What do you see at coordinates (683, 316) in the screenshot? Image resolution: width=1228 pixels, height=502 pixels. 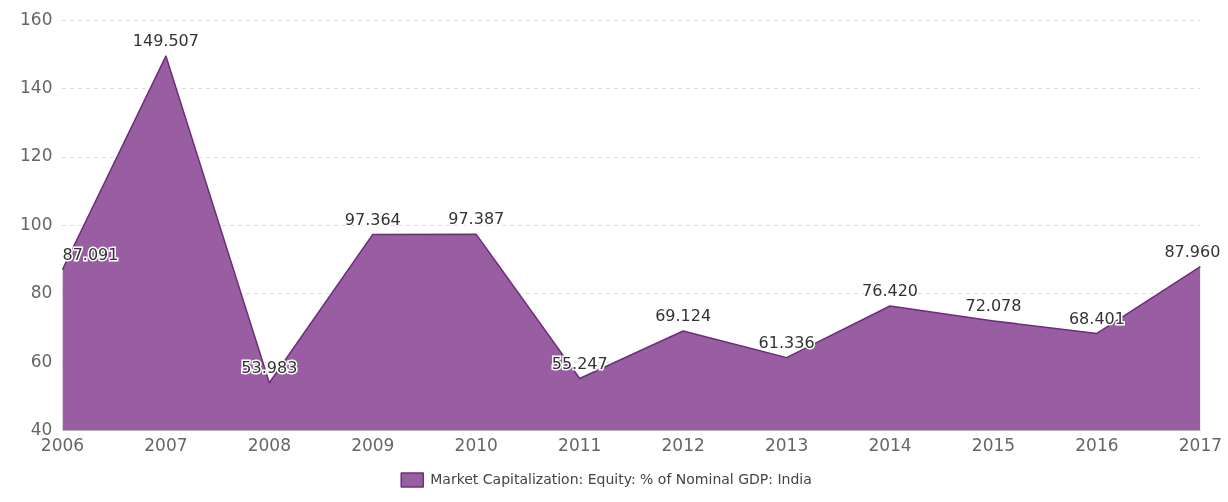 I see `text: 69.124` at bounding box center [683, 316].